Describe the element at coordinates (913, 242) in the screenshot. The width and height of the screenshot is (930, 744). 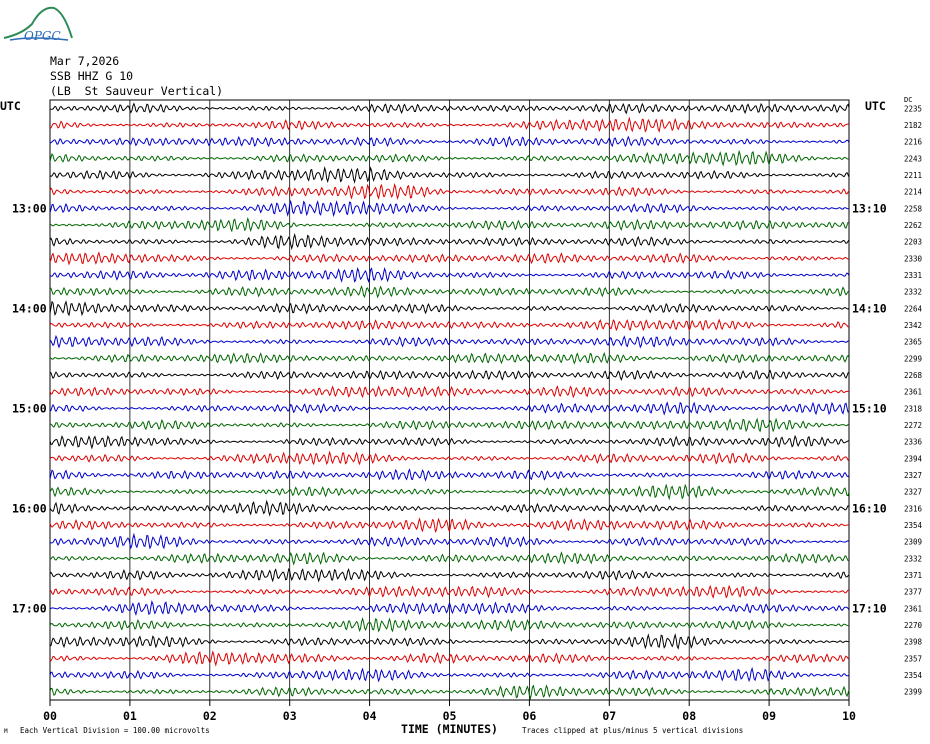
I see `dc-offset-label: 2203` at that location.